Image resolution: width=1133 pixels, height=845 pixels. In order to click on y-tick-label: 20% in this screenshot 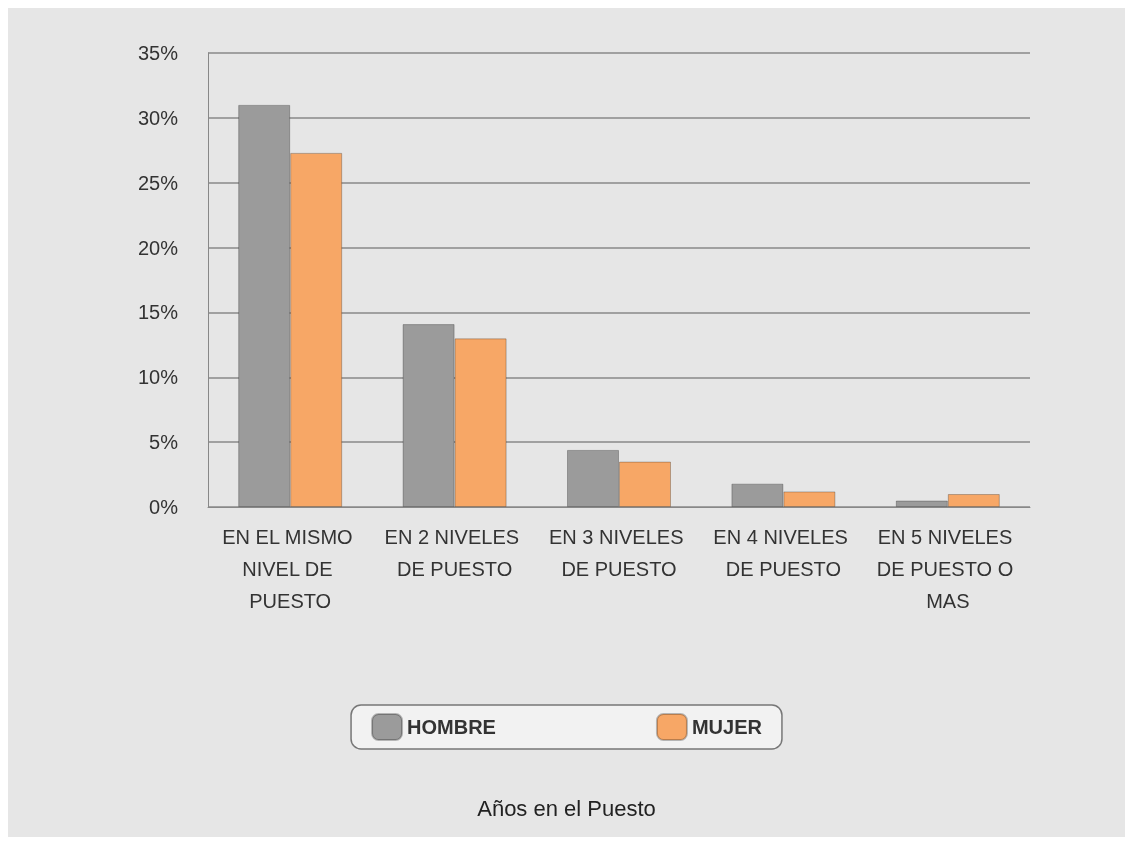, I will do `click(158, 247)`.